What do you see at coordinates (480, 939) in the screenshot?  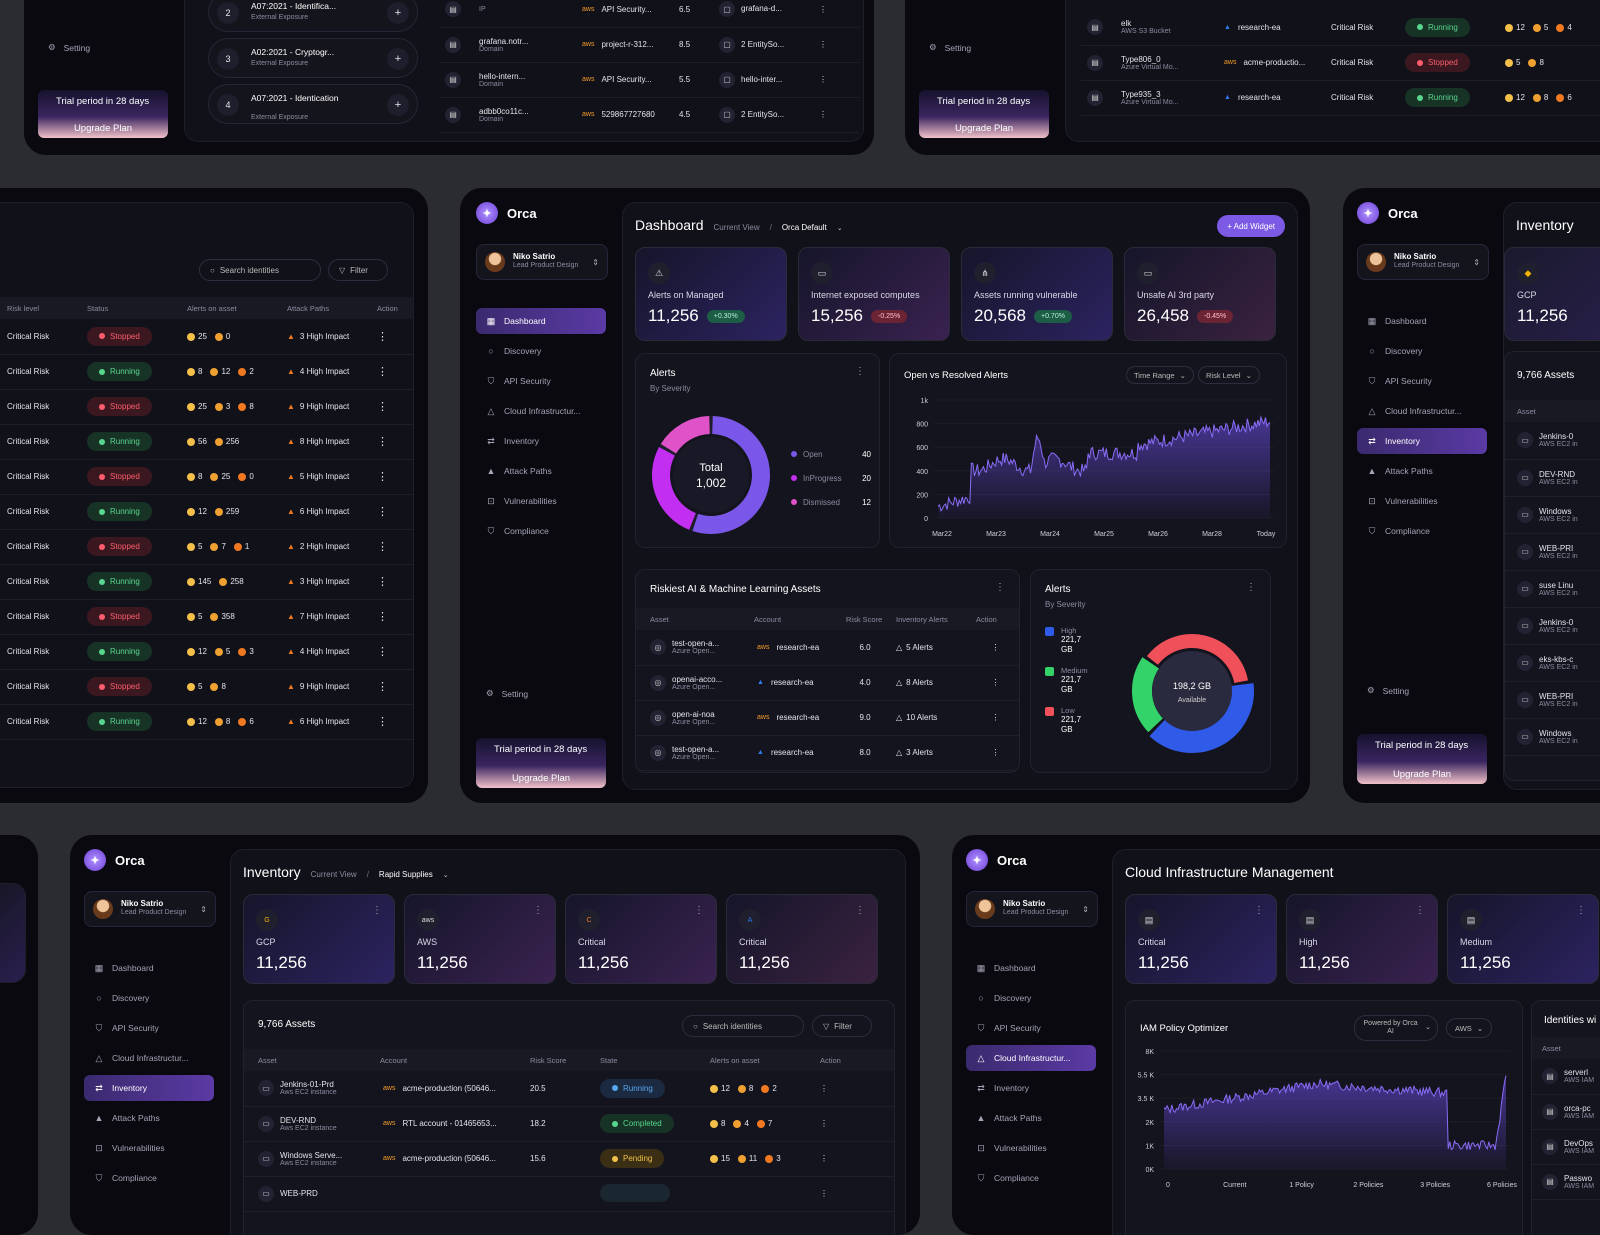 I see `stat-card: aws ⋮ AWS 11,256` at bounding box center [480, 939].